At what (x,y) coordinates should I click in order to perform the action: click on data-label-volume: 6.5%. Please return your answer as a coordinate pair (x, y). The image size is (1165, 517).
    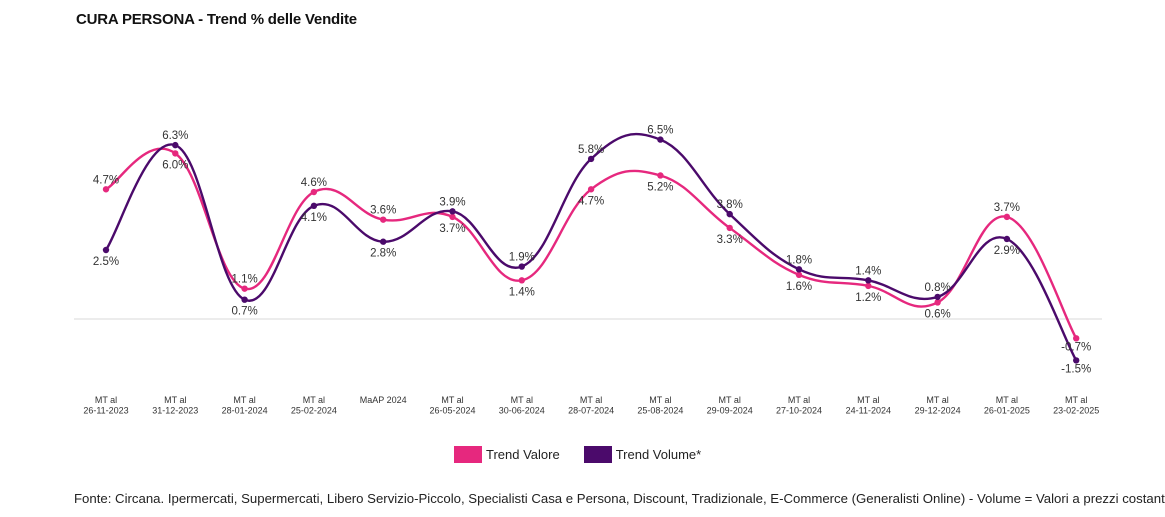
    Looking at the image, I should click on (660, 131).